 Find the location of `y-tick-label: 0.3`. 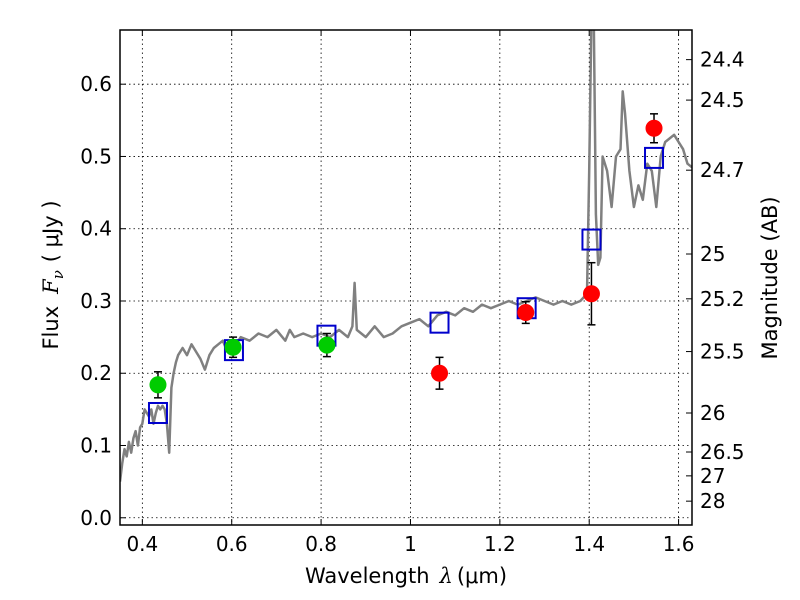

y-tick-label: 0.3 is located at coordinates (96, 301).